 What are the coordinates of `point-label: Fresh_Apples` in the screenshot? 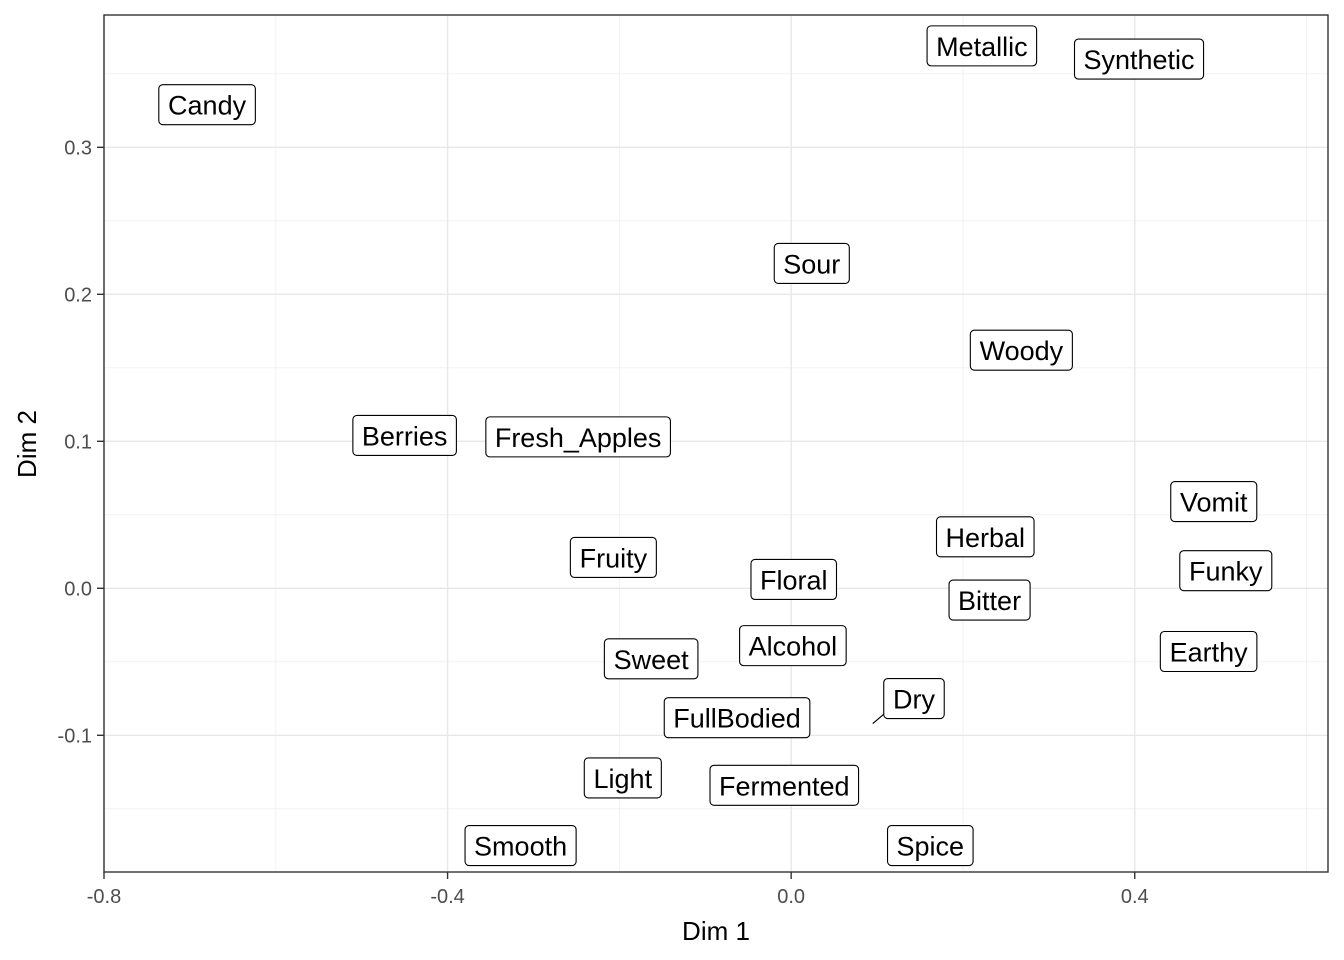 It's located at (578, 438).